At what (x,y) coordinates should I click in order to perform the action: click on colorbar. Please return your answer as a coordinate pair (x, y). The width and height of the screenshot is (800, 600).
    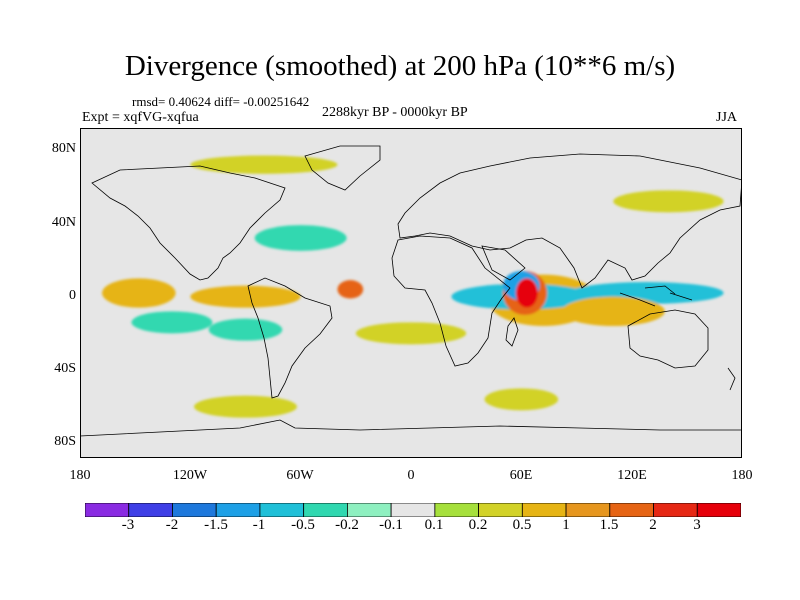
    Looking at the image, I should click on (413, 510).